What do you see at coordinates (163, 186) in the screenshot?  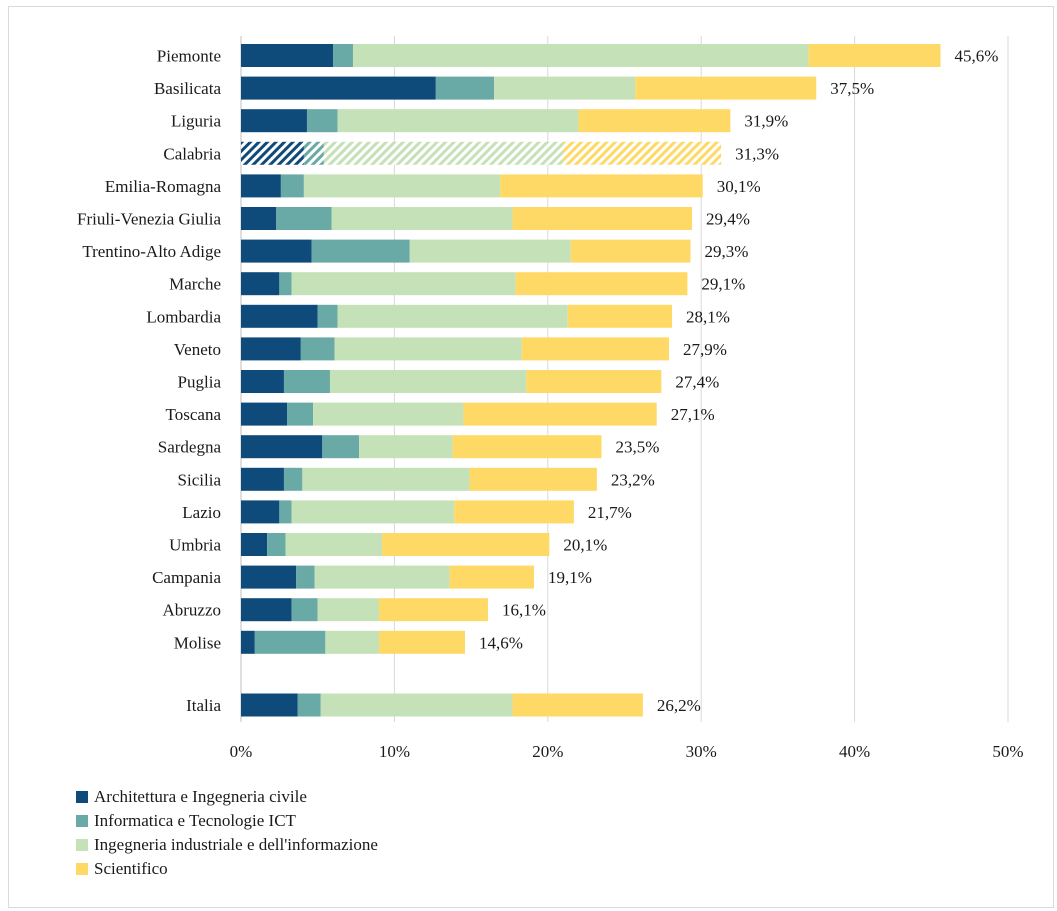 I see `category-label: Emilia-Romagna` at bounding box center [163, 186].